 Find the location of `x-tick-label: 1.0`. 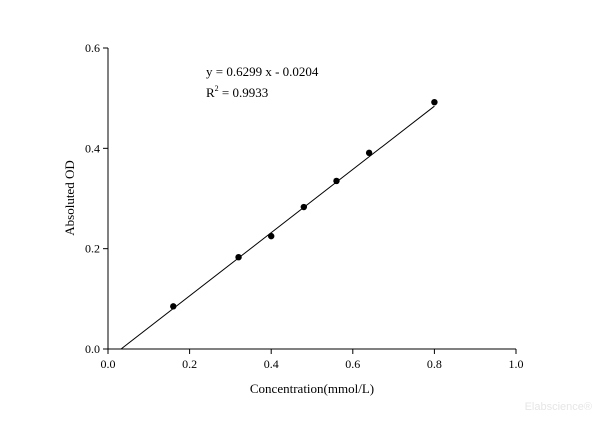

x-tick-label: 1.0 is located at coordinates (516, 364).